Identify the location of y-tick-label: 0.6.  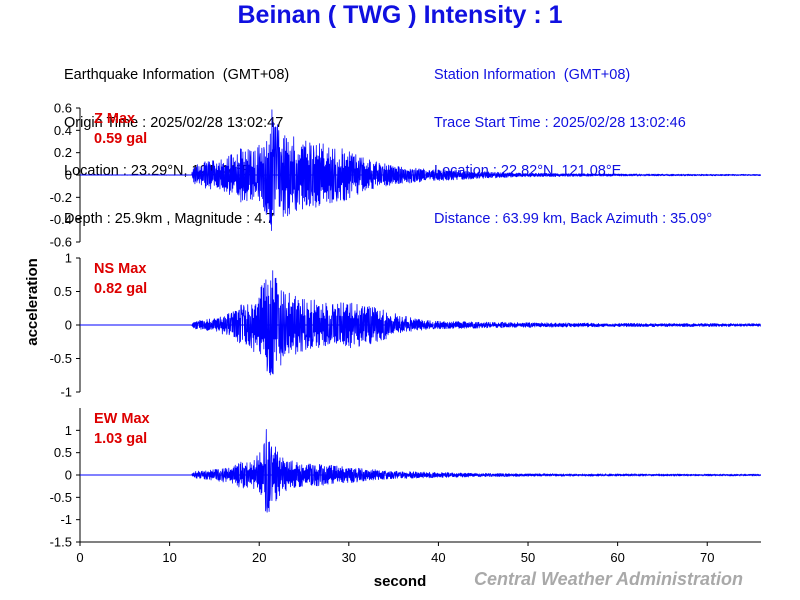
(63, 108).